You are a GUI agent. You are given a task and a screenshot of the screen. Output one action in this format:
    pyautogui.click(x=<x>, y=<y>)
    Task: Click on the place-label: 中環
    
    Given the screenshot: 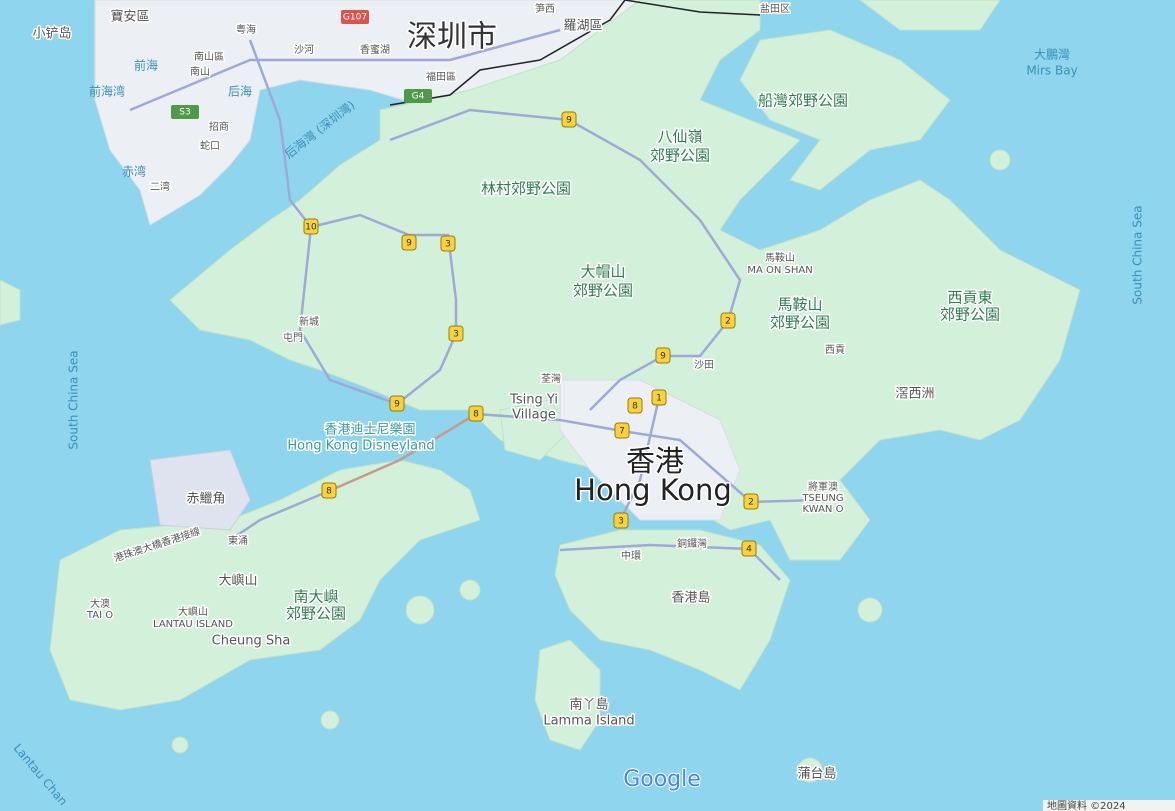 What is the action you would take?
    pyautogui.click(x=631, y=555)
    